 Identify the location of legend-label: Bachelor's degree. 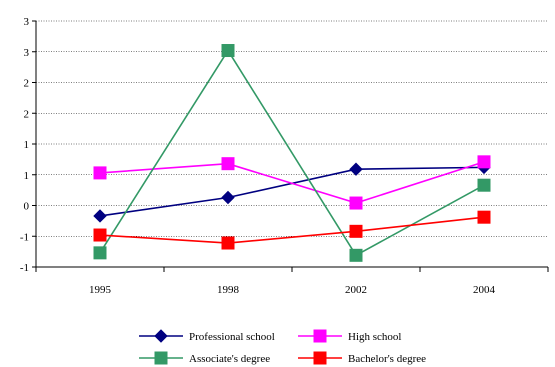
(387, 359).